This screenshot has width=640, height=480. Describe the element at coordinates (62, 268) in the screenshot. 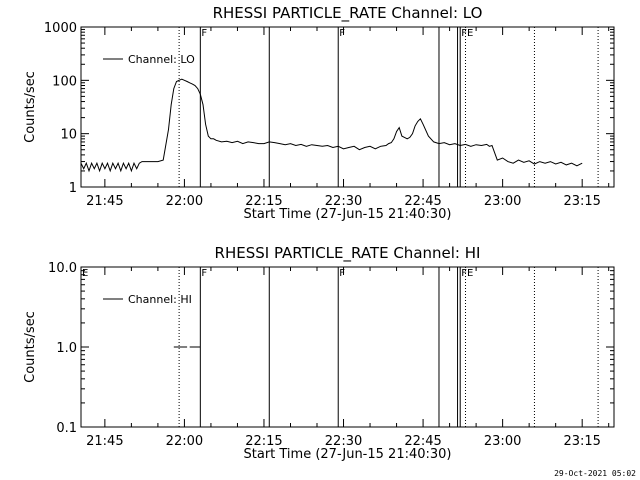

I see `y-tick-label: 10.0` at that location.